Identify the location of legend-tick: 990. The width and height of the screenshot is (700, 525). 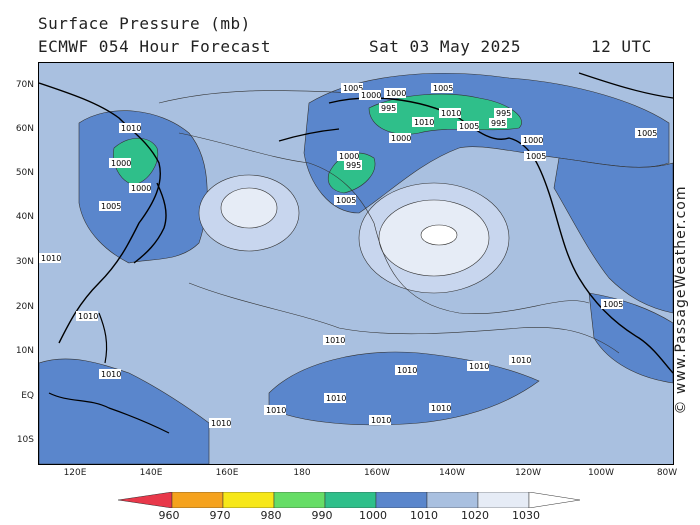
(322, 515).